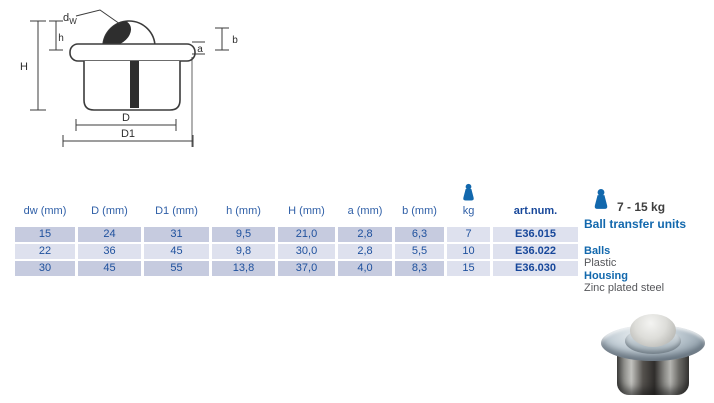  Describe the element at coordinates (624, 288) in the screenshot. I see `spec-value-housing: Zinc plated steel` at that location.